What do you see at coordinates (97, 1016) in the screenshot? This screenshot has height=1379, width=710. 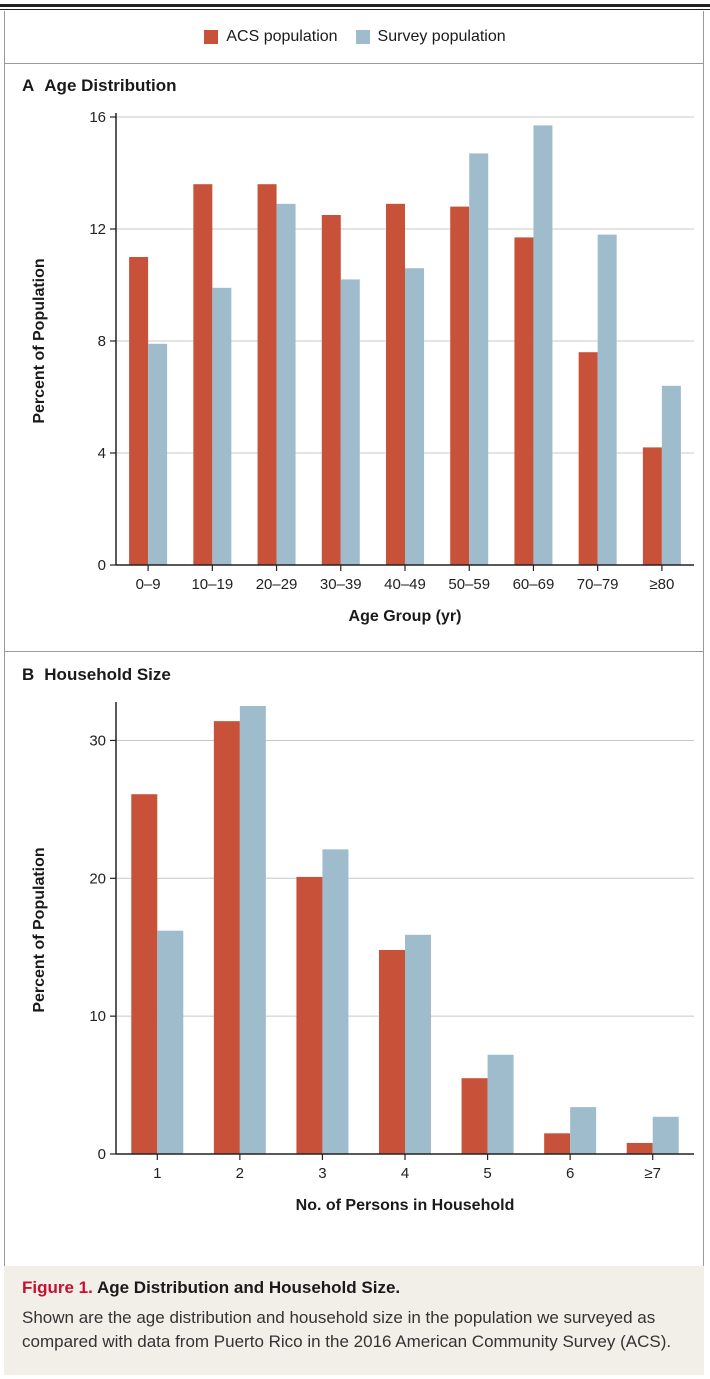 I see `household-chart-ytick-label: 10` at bounding box center [97, 1016].